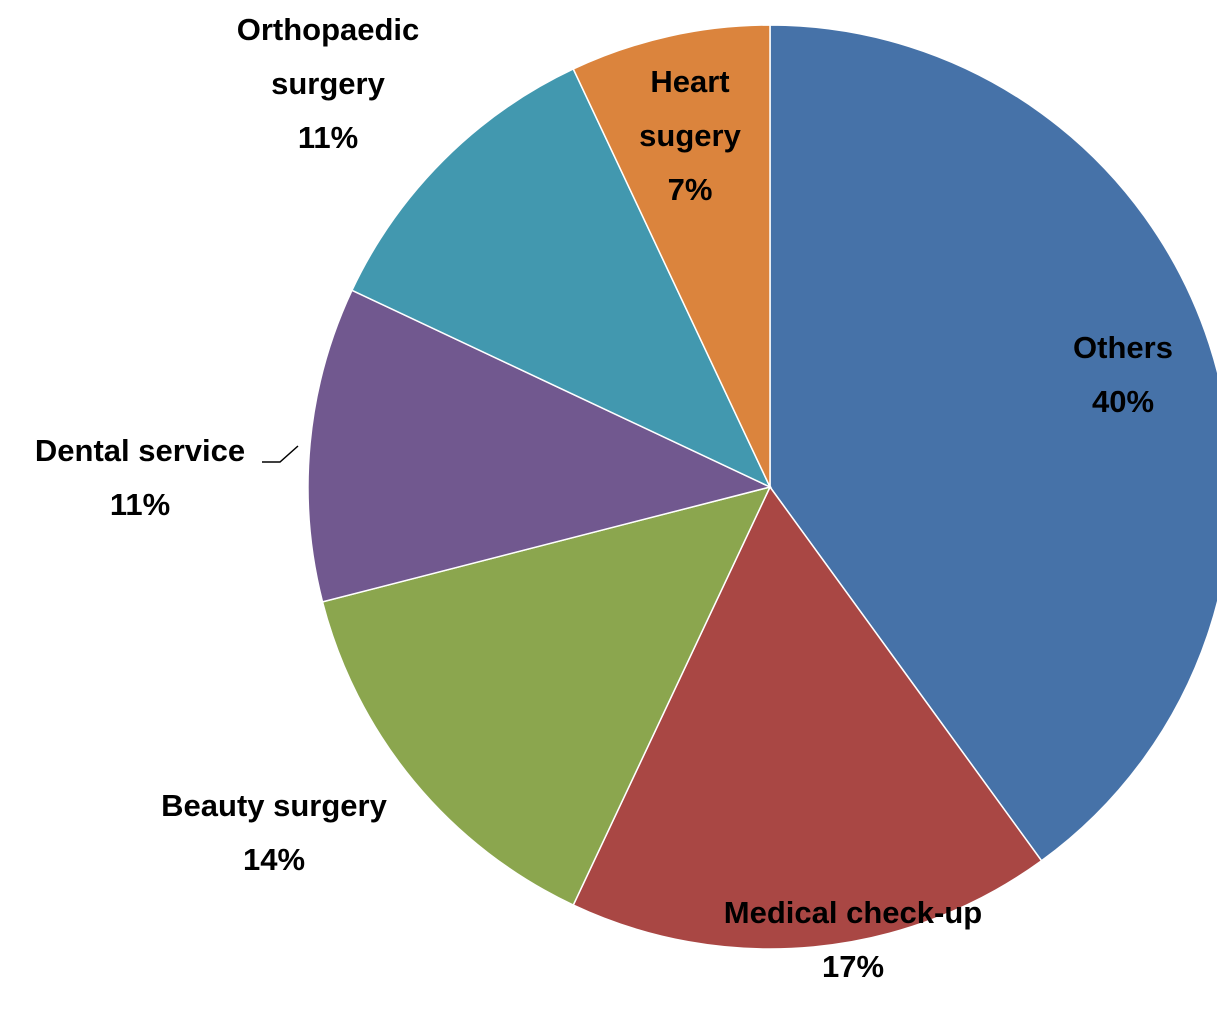 The image size is (1217, 1034). Describe the element at coordinates (690, 108) in the screenshot. I see `slice-name: Heart sugery` at that location.